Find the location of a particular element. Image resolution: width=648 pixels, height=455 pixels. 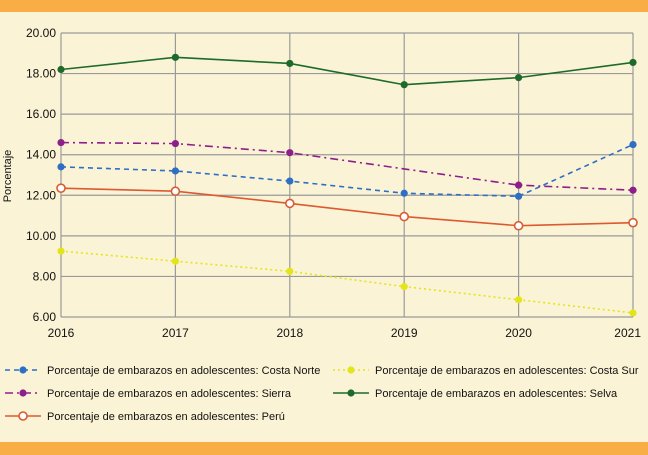

series-line-selva is located at coordinates (347, 71).